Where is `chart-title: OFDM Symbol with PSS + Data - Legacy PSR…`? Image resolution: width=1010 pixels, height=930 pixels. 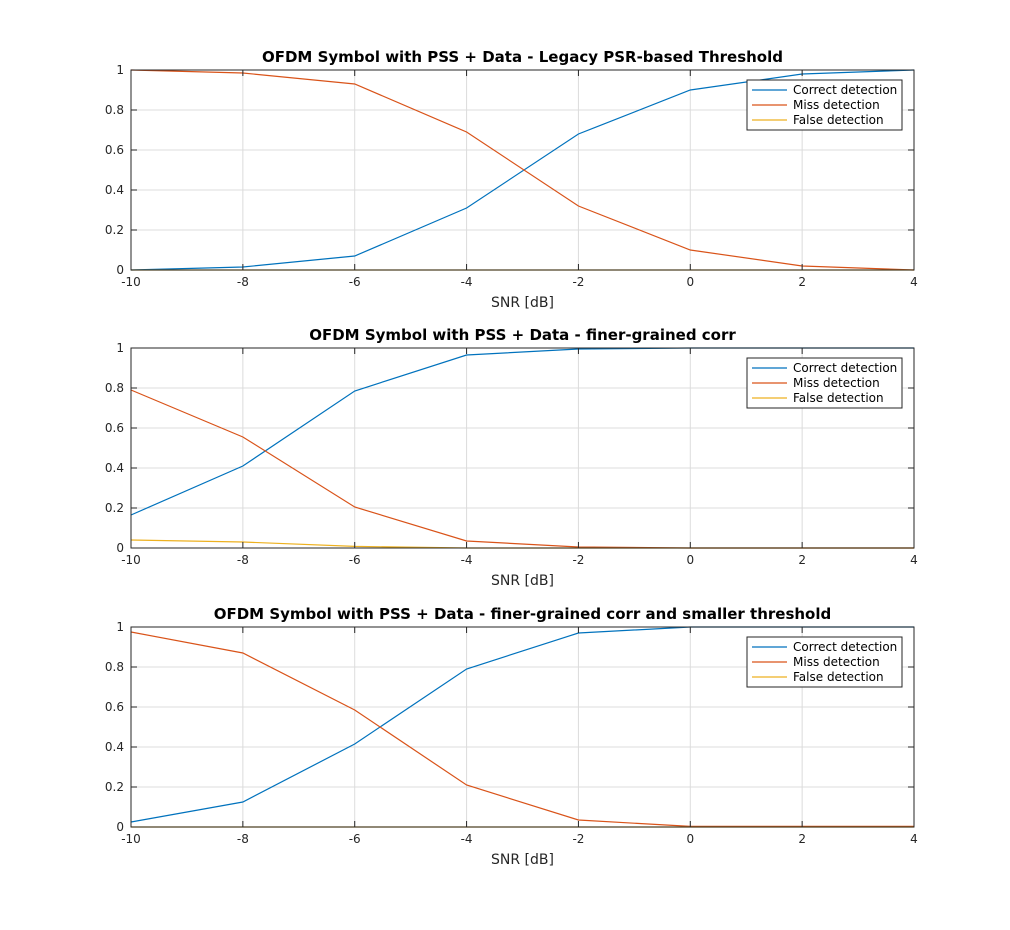 chart-title: OFDM Symbol with PSS + Data - Legacy PSR… is located at coordinates (522, 57).